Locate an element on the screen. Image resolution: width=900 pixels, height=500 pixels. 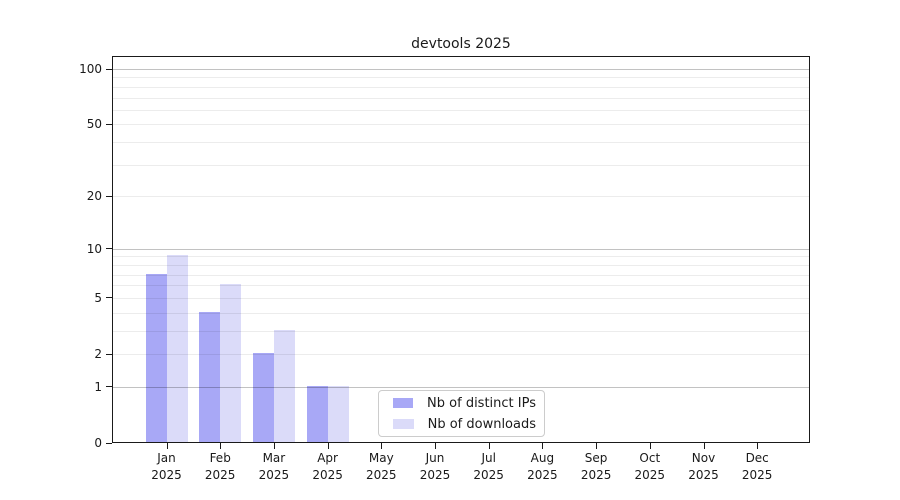
legend: Nb of distinct IPs Nb of downloads is located at coordinates (461, 413).